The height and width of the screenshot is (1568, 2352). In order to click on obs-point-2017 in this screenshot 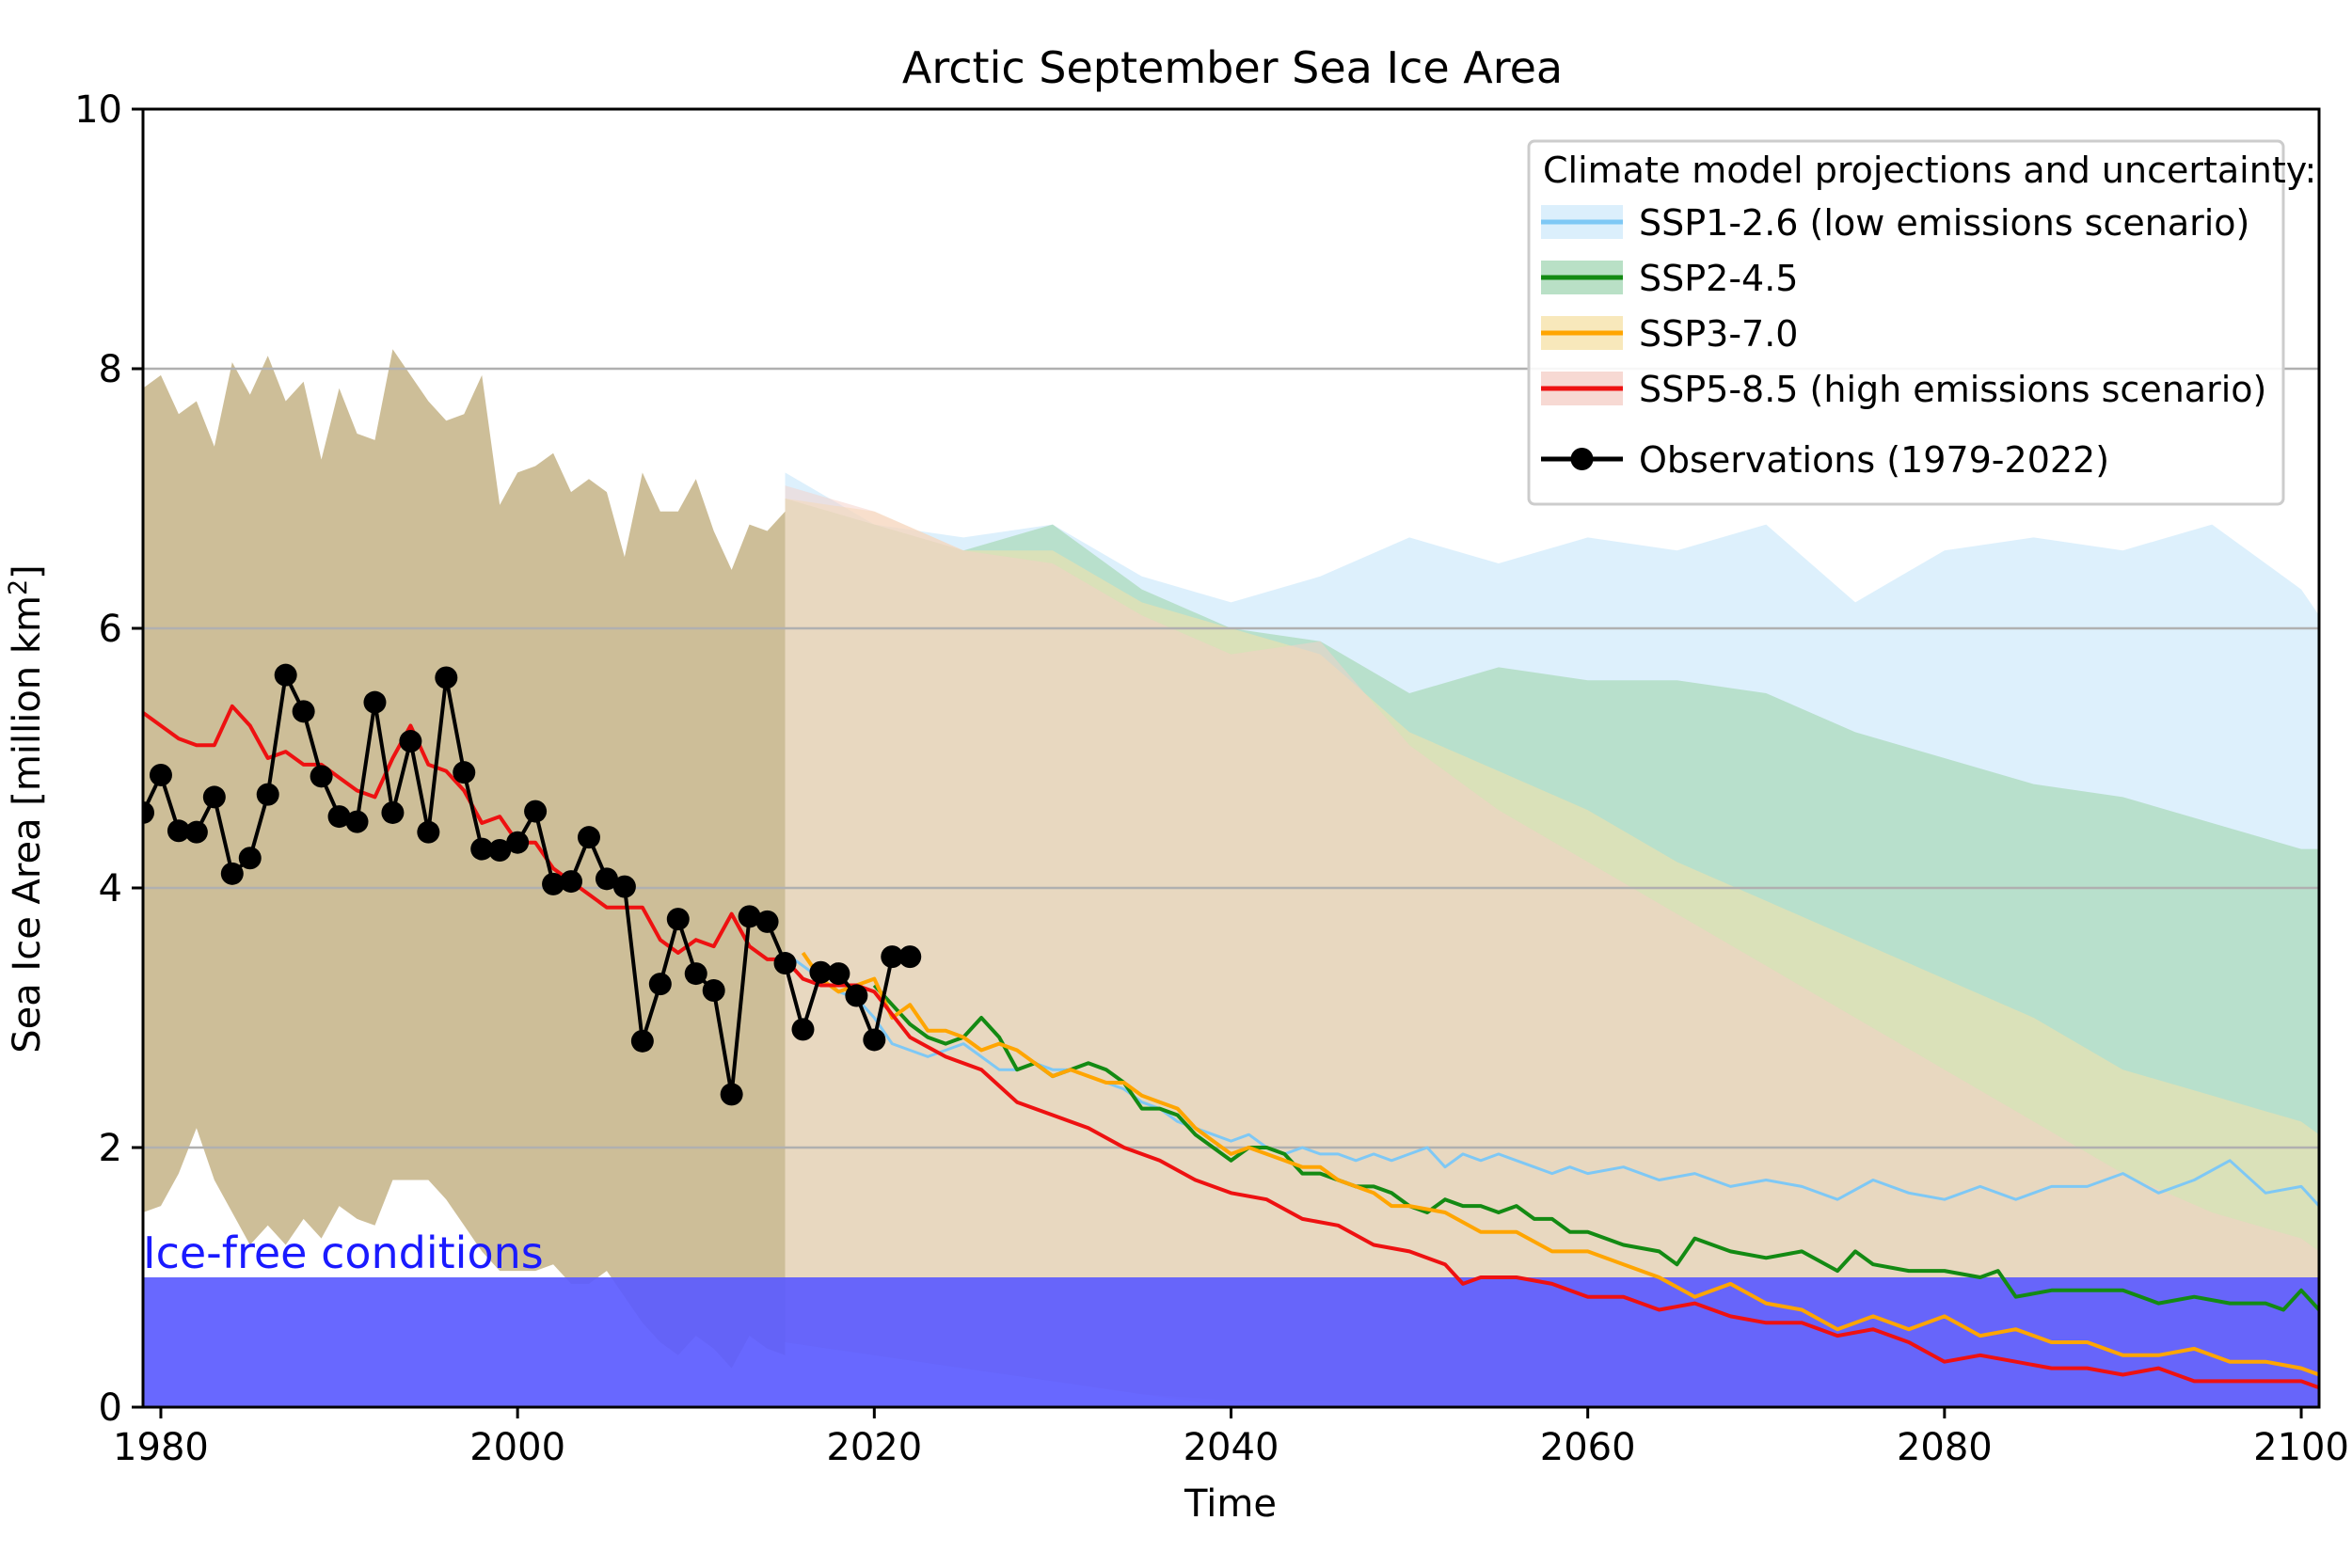, I will do `click(821, 972)`.